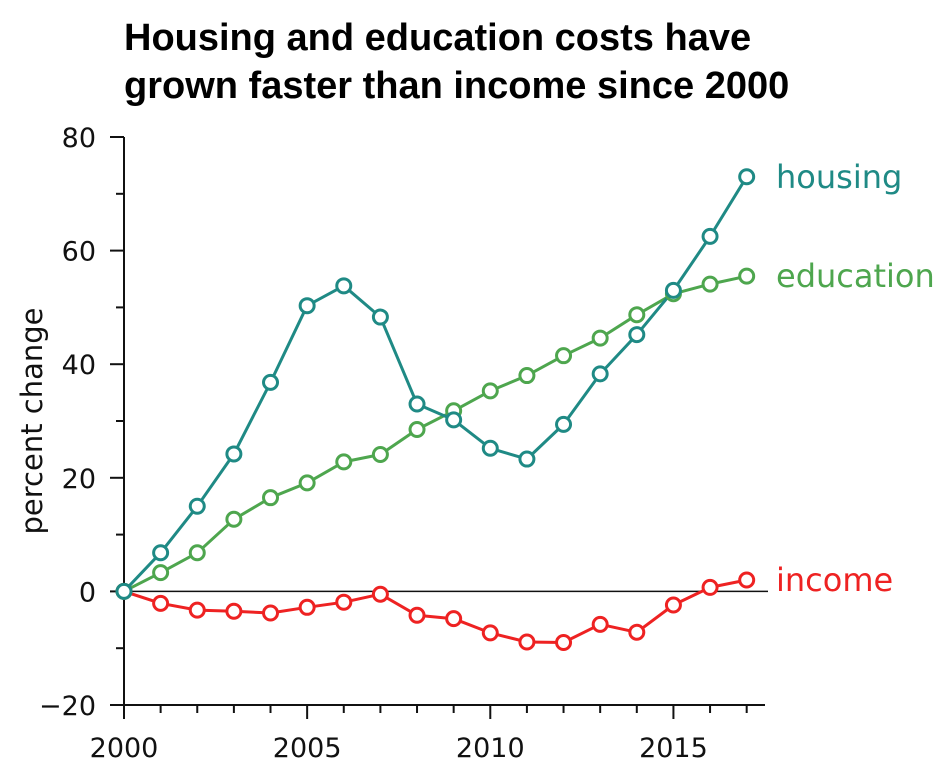 This screenshot has height=776, width=950. What do you see at coordinates (673, 748) in the screenshot?
I see `x-tick-label: 2015` at bounding box center [673, 748].